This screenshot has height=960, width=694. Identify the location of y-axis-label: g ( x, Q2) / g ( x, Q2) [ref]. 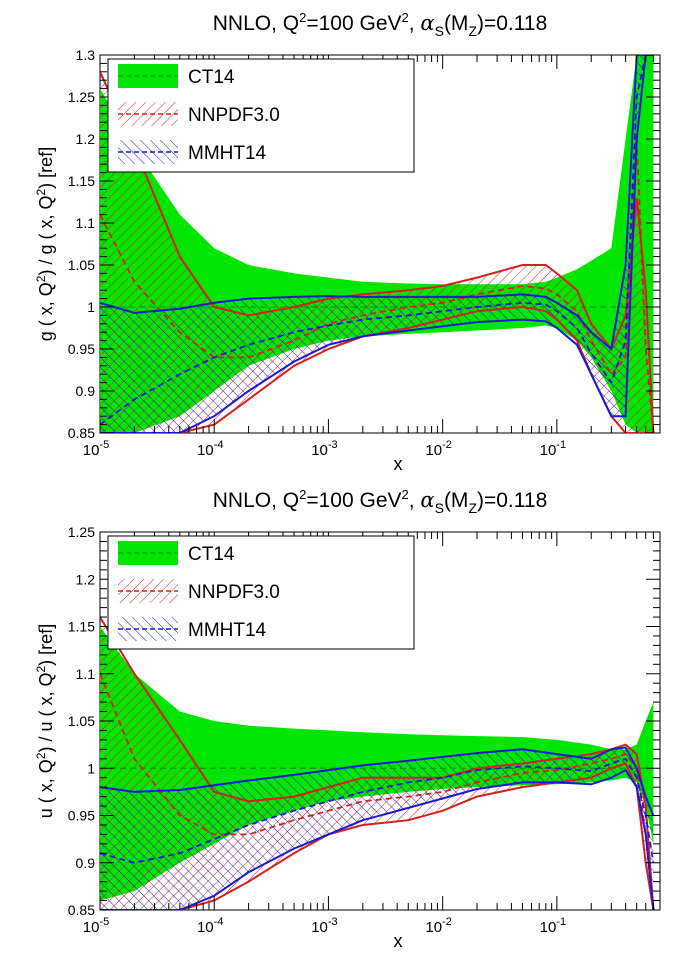
(45, 244).